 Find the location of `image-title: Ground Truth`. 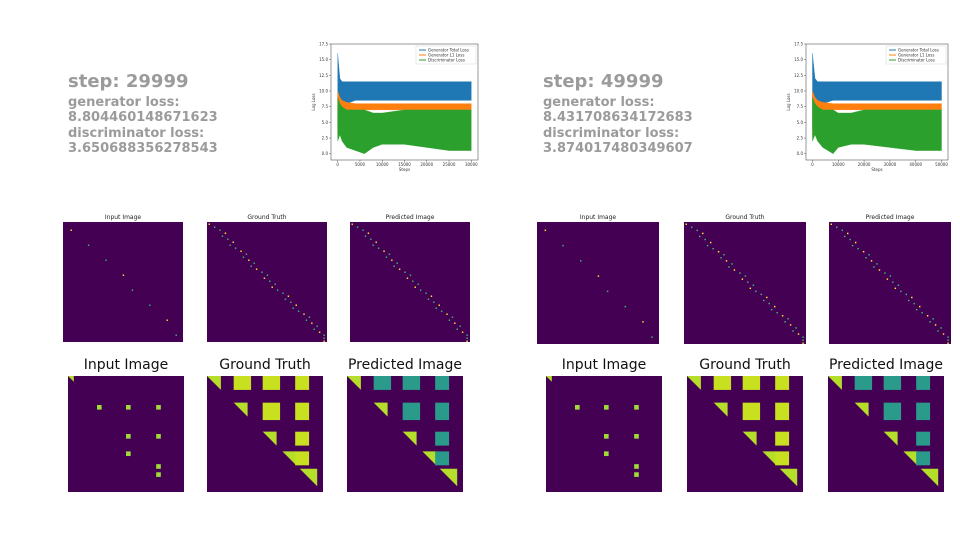

image-title: Ground Truth is located at coordinates (264, 365).